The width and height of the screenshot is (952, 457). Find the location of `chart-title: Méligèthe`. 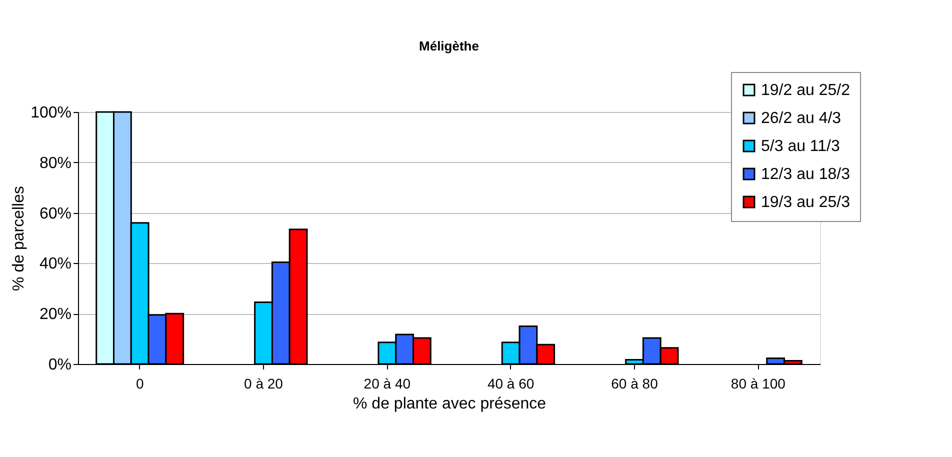

chart-title: Méligèthe is located at coordinates (449, 46).